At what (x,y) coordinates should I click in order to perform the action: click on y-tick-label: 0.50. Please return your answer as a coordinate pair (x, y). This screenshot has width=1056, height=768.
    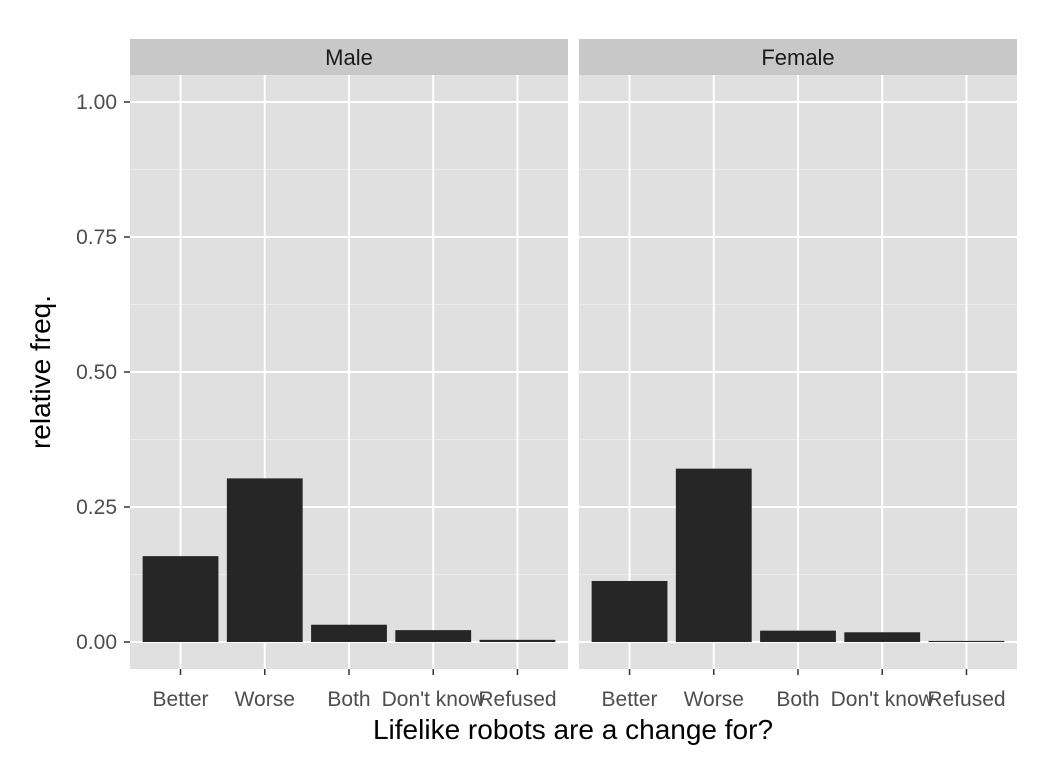
    Looking at the image, I should click on (96, 372).